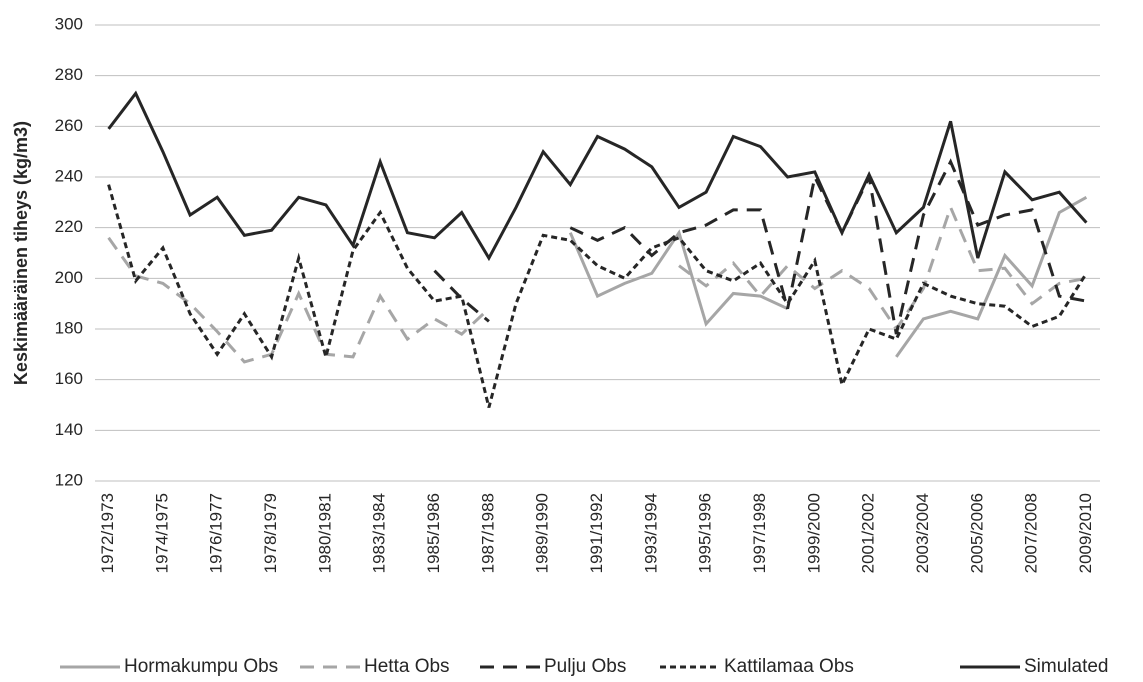  What do you see at coordinates (69, 125) in the screenshot?
I see `y-tick-label: 260` at bounding box center [69, 125].